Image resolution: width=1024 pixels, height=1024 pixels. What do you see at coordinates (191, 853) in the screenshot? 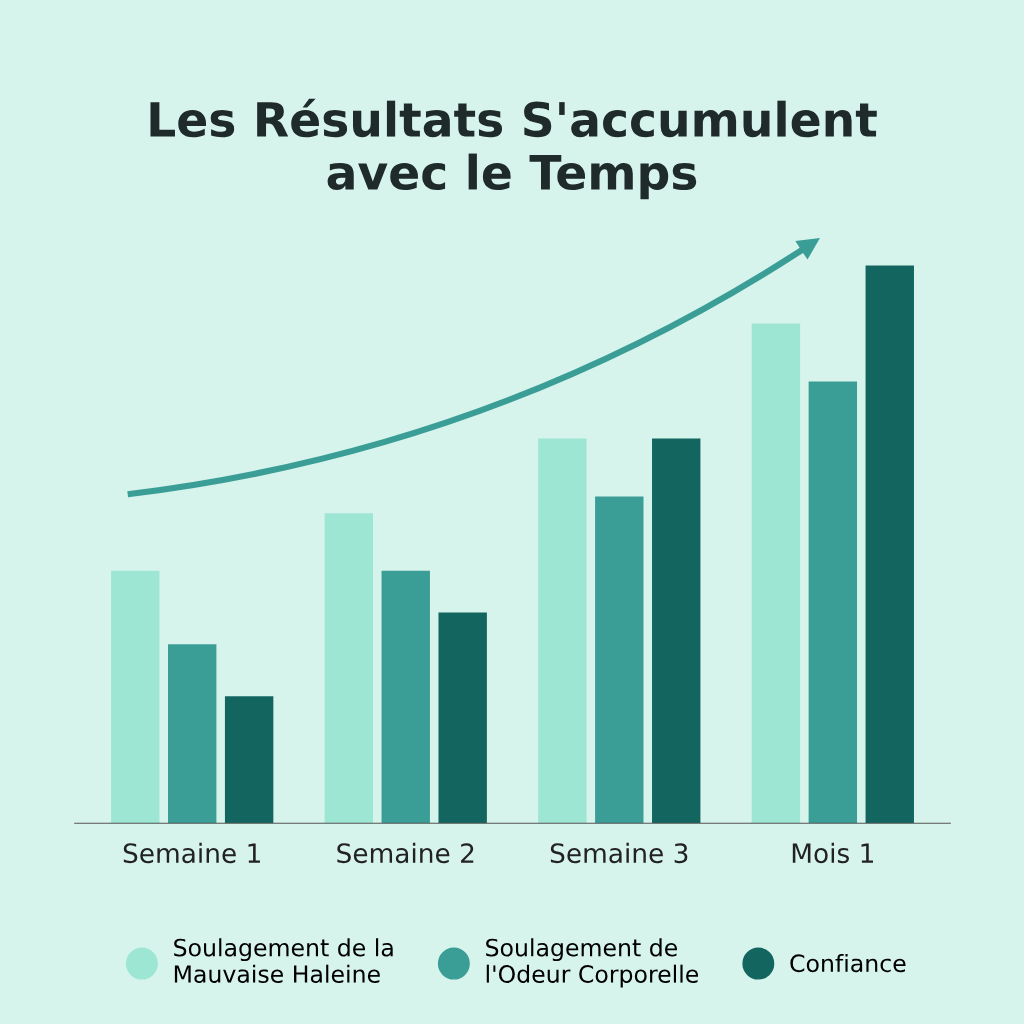
I see `x-tick-label: Semaine 1` at bounding box center [191, 853].